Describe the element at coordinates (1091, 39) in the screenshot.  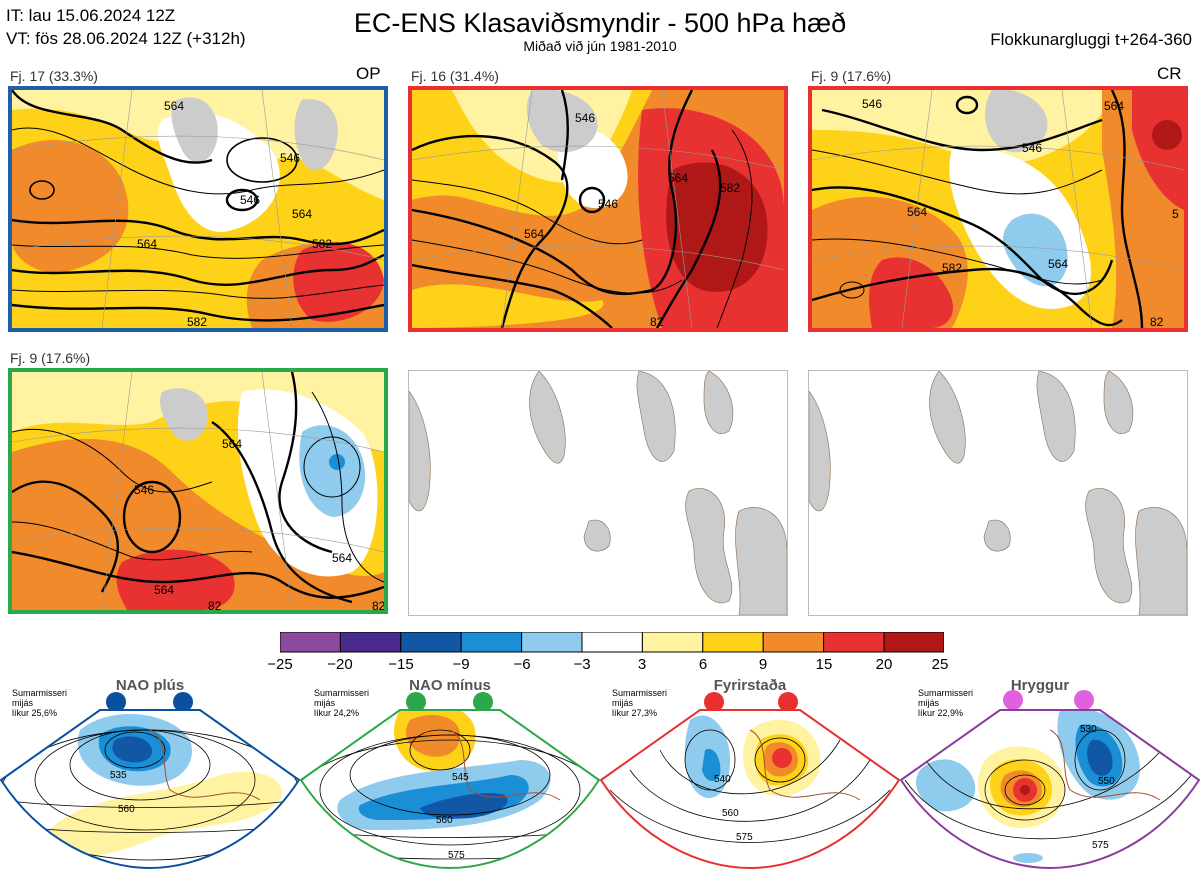
I see `classification-window: Flokkunargluggi t+264-360` at that location.